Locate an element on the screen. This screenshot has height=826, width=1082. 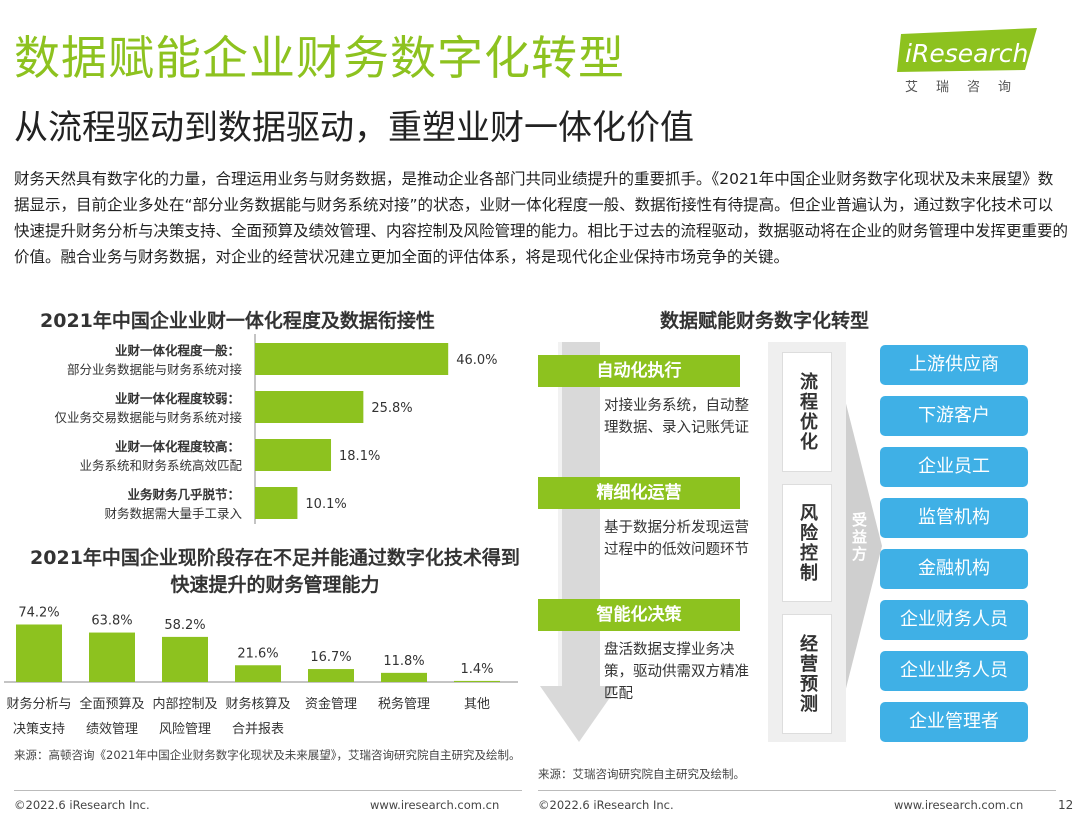
footer-copyright-left: ©2022.6 iResearch Inc. is located at coordinates (82, 805).